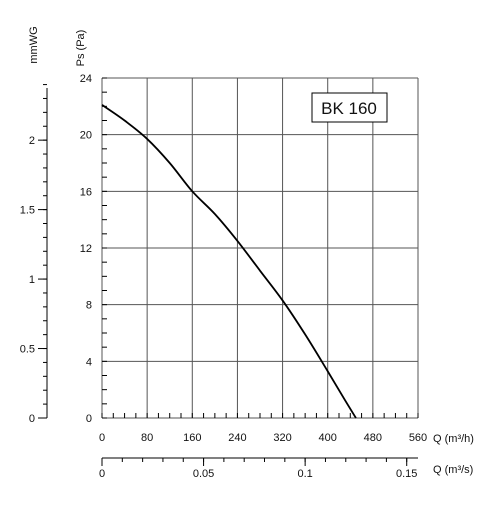 This screenshot has height=505, width=500. What do you see at coordinates (81, 48) in the screenshot?
I see `primary-y-axis-title: Ps (Pa)` at bounding box center [81, 48].